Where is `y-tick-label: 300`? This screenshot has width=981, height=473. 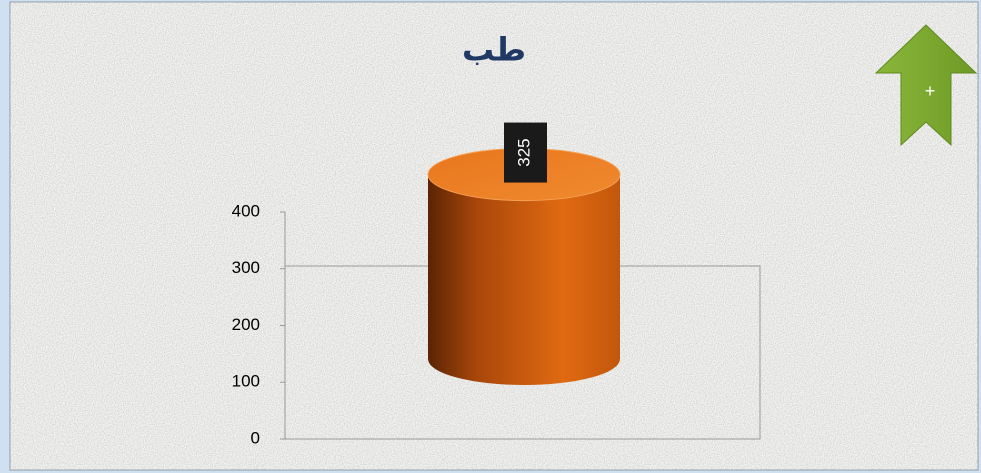 y-tick-label: 300 is located at coordinates (246, 267).